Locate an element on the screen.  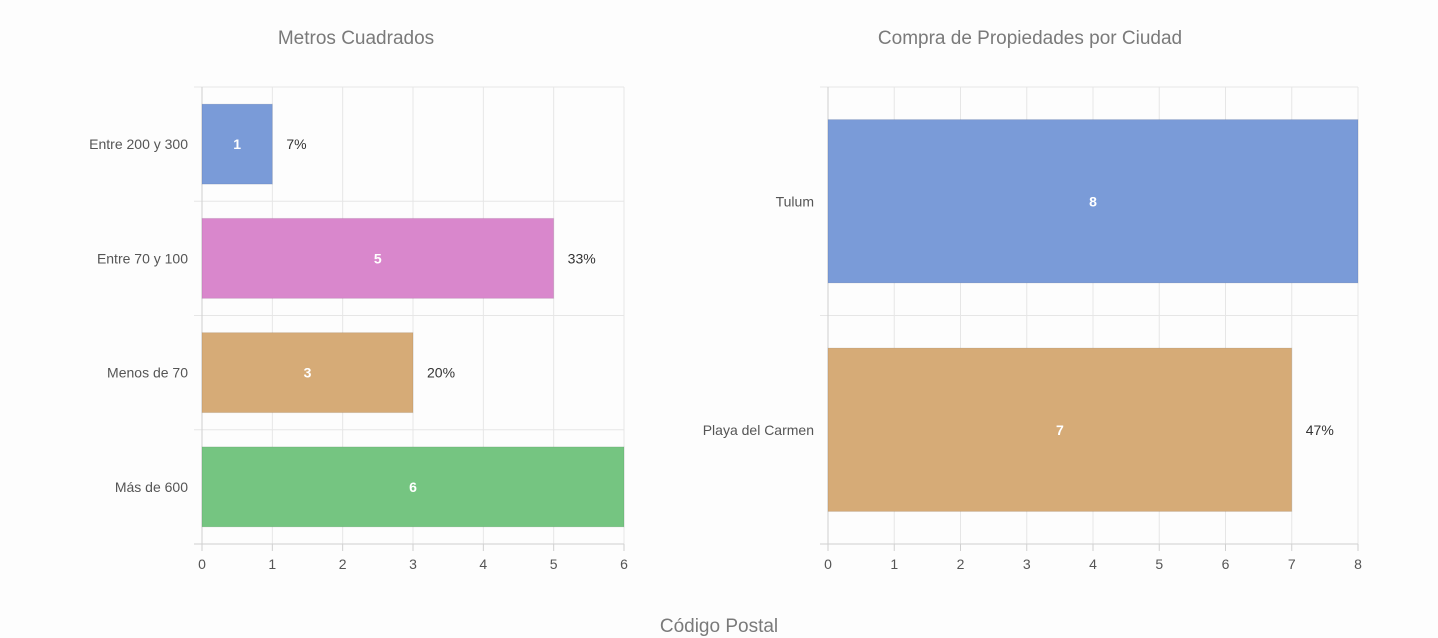
category-label: Entre 200 y 300 is located at coordinates (138, 144).